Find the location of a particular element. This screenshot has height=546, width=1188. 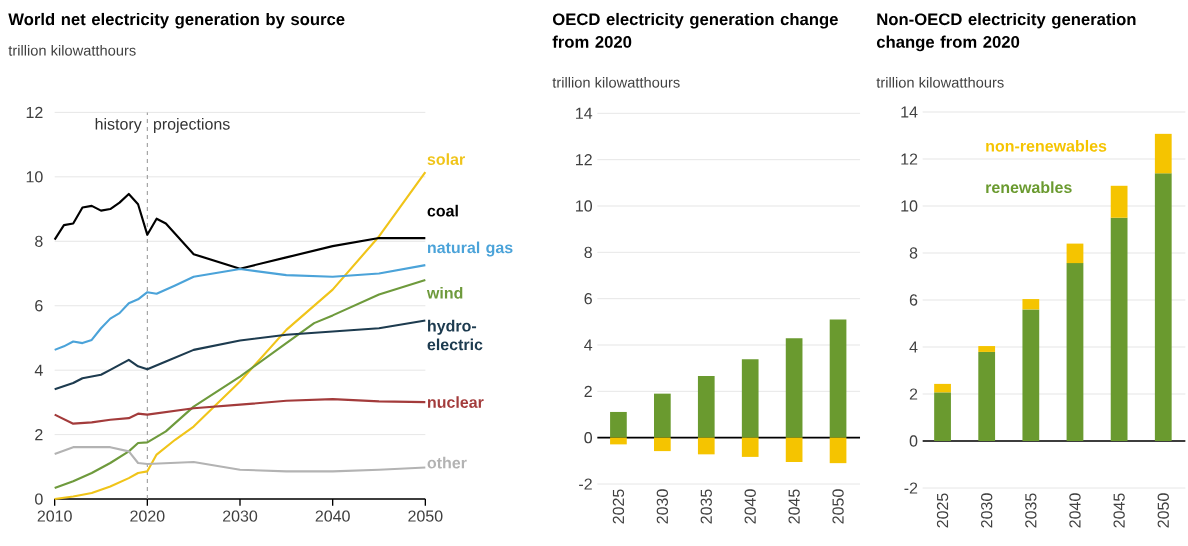

annotation: projections is located at coordinates (191, 125).